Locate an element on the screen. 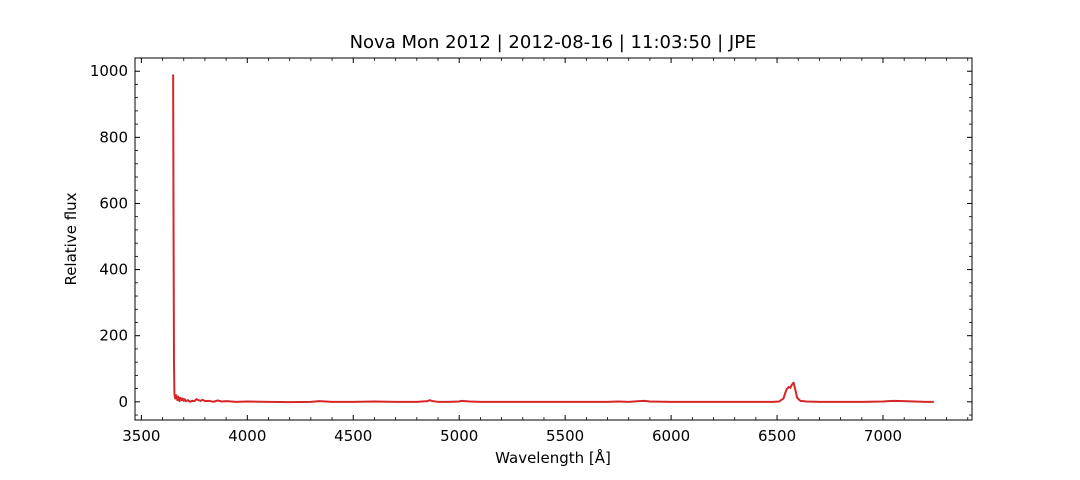 This screenshot has height=480, width=1080. x-tick-label: 5000 is located at coordinates (459, 436).